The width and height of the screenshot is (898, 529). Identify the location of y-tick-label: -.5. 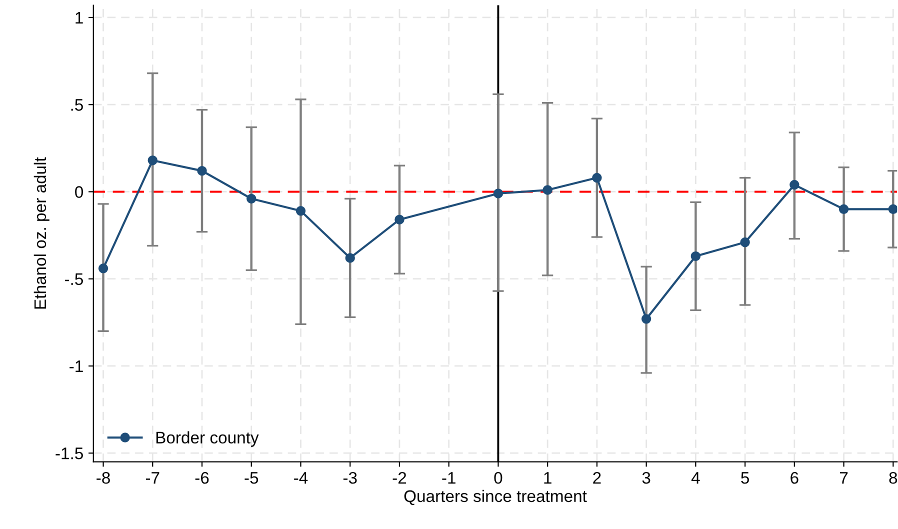
(73, 279).